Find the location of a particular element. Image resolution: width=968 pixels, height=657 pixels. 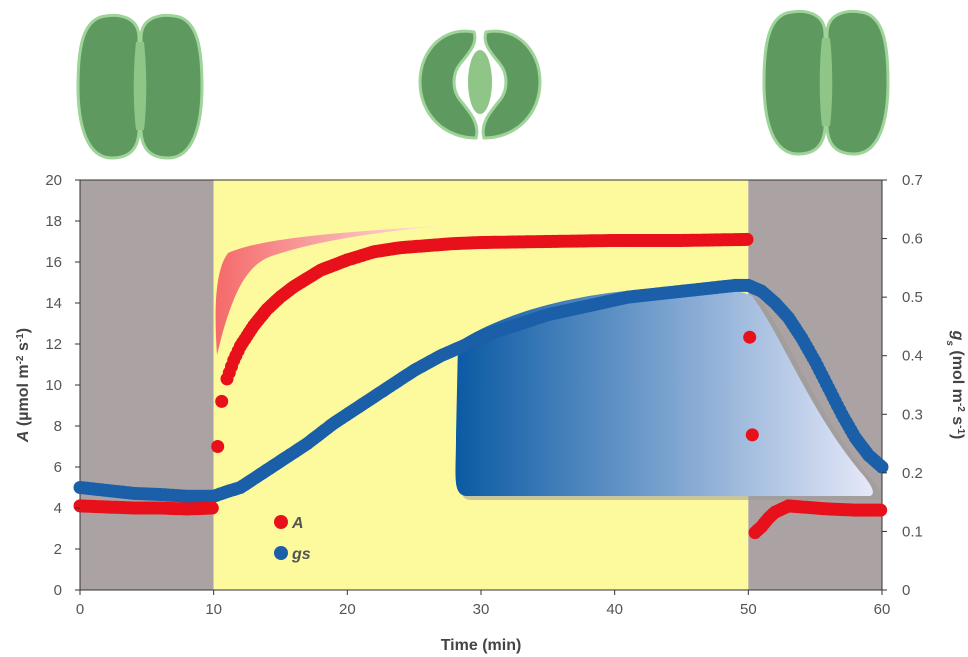

y-left-tick-label-6: 12 is located at coordinates (53, 344).